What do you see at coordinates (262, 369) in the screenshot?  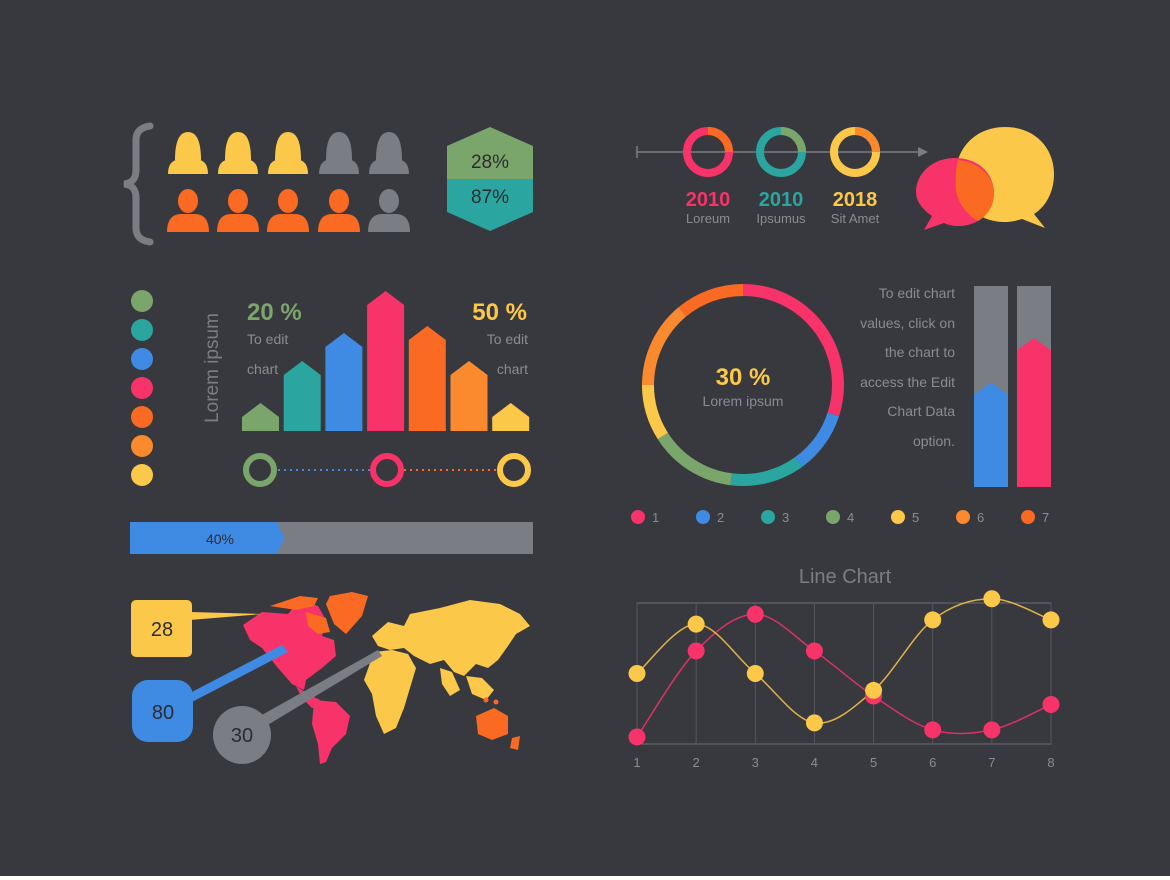 I see `left-caption-line2: chart` at bounding box center [262, 369].